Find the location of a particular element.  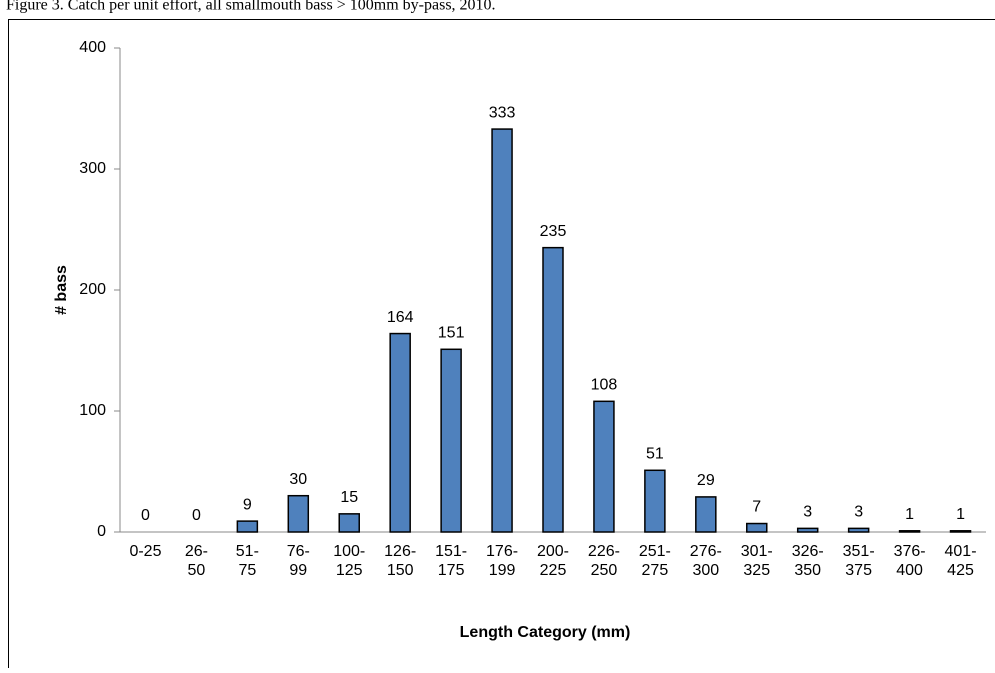

x-tick-label: 151-175 is located at coordinates (451, 561).